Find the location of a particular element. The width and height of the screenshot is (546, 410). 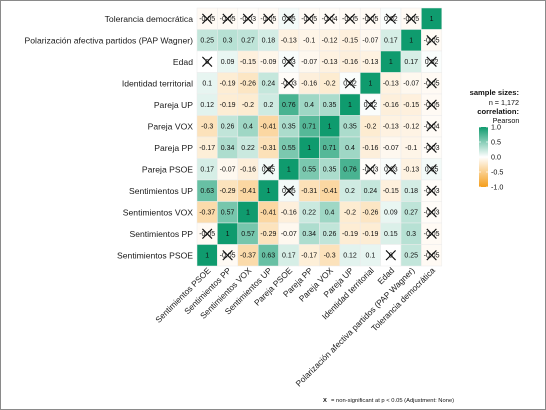

heatmap-cell-label: 0.57 is located at coordinates (228, 213).